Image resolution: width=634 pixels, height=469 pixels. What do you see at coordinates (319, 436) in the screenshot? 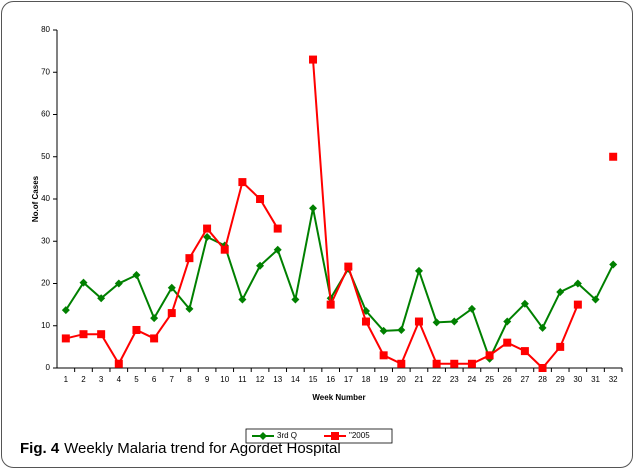
I see `legend-box` at bounding box center [319, 436].